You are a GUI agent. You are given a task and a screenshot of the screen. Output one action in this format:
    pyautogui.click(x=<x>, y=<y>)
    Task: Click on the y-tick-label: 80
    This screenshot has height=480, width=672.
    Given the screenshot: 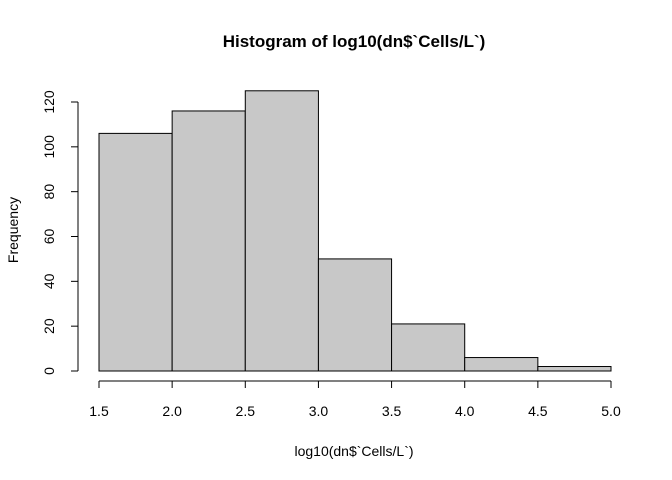 What is the action you would take?
    pyautogui.click(x=49, y=192)
    